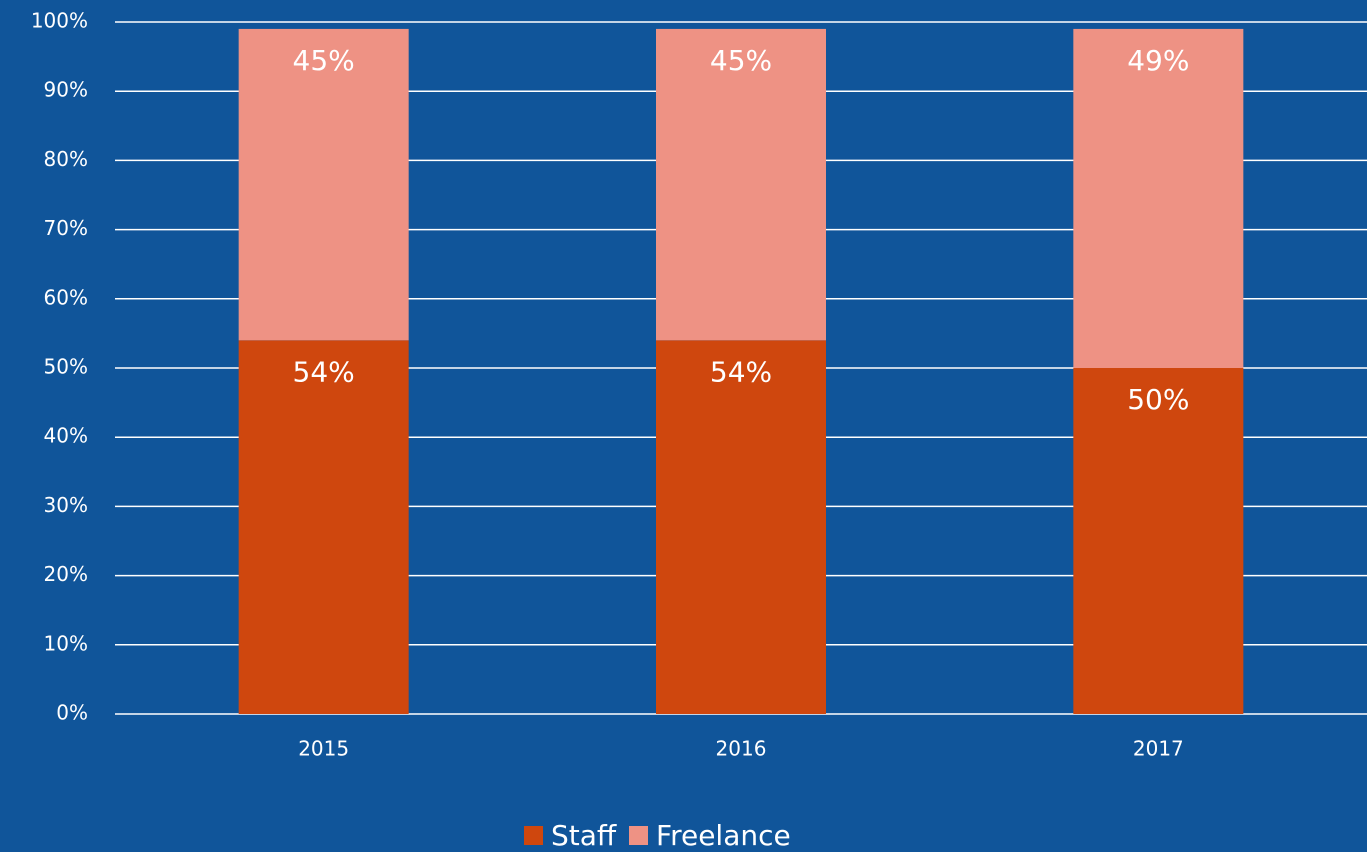  I want to click on y-tick-label: 60%, so click(66, 297).